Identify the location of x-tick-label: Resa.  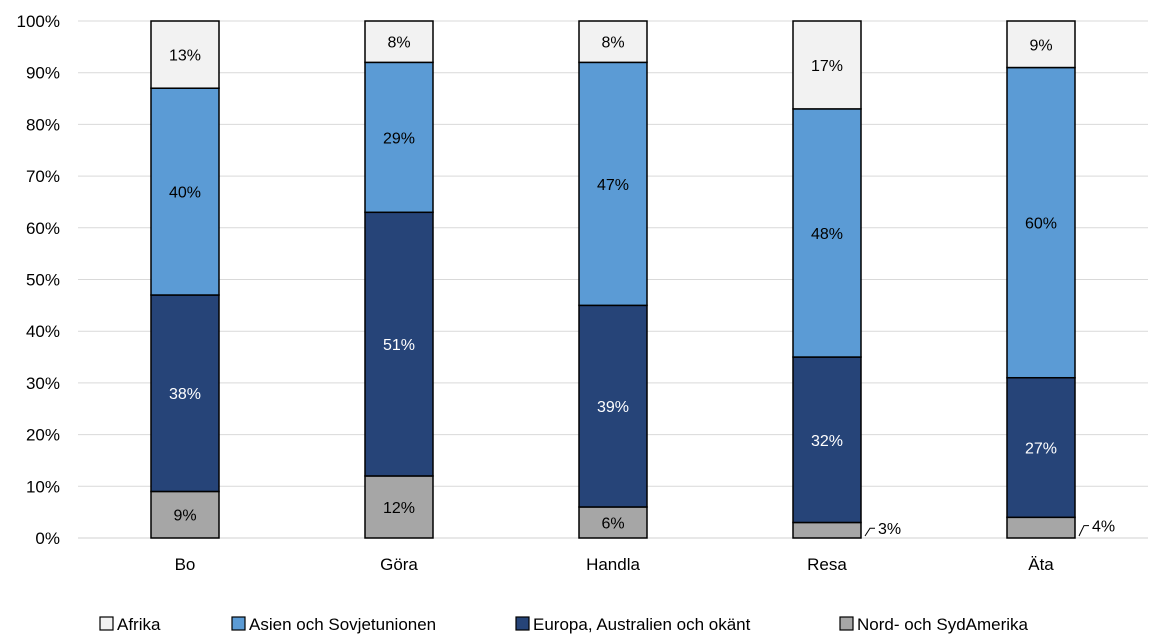
(827, 564).